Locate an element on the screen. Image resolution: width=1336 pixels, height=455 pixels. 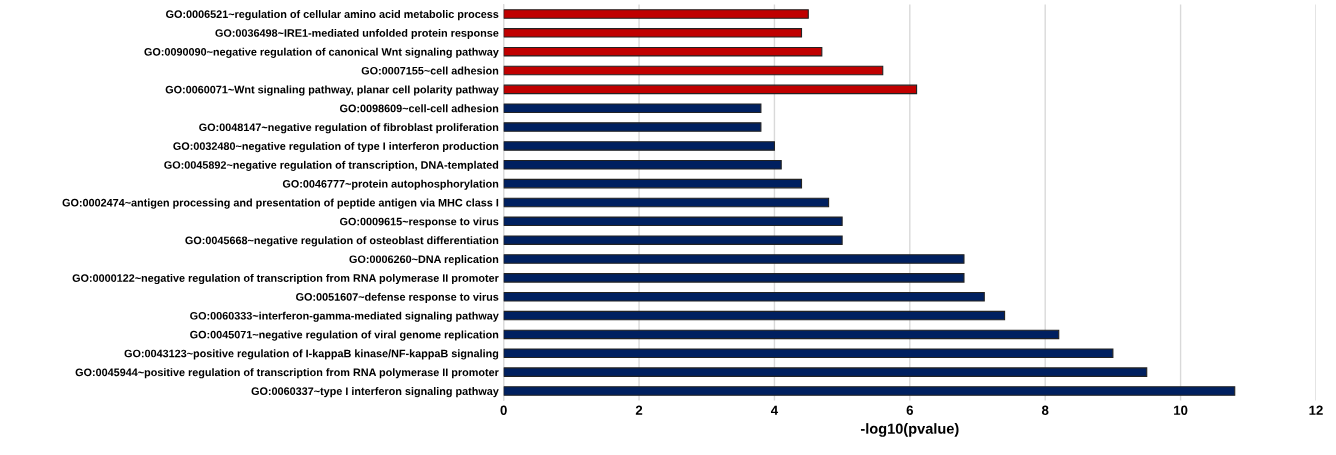
y-tick-label: GO:0045944~positive regulation of transcription from RNA polymerase II promoter is located at coordinates (287, 373).